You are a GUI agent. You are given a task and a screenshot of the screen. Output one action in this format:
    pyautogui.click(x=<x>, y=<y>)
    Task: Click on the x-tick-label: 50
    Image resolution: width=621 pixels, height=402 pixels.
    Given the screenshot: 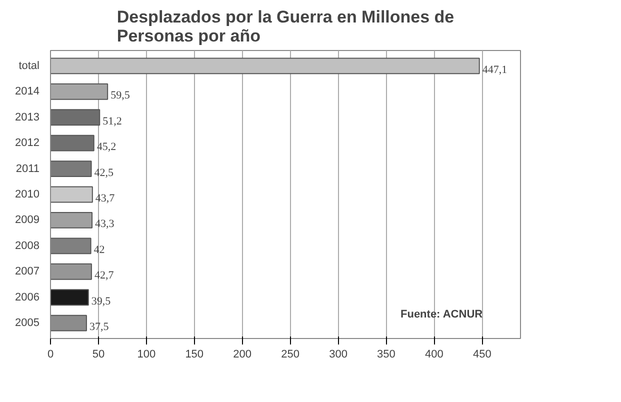 What is the action you would take?
    pyautogui.click(x=98, y=354)
    